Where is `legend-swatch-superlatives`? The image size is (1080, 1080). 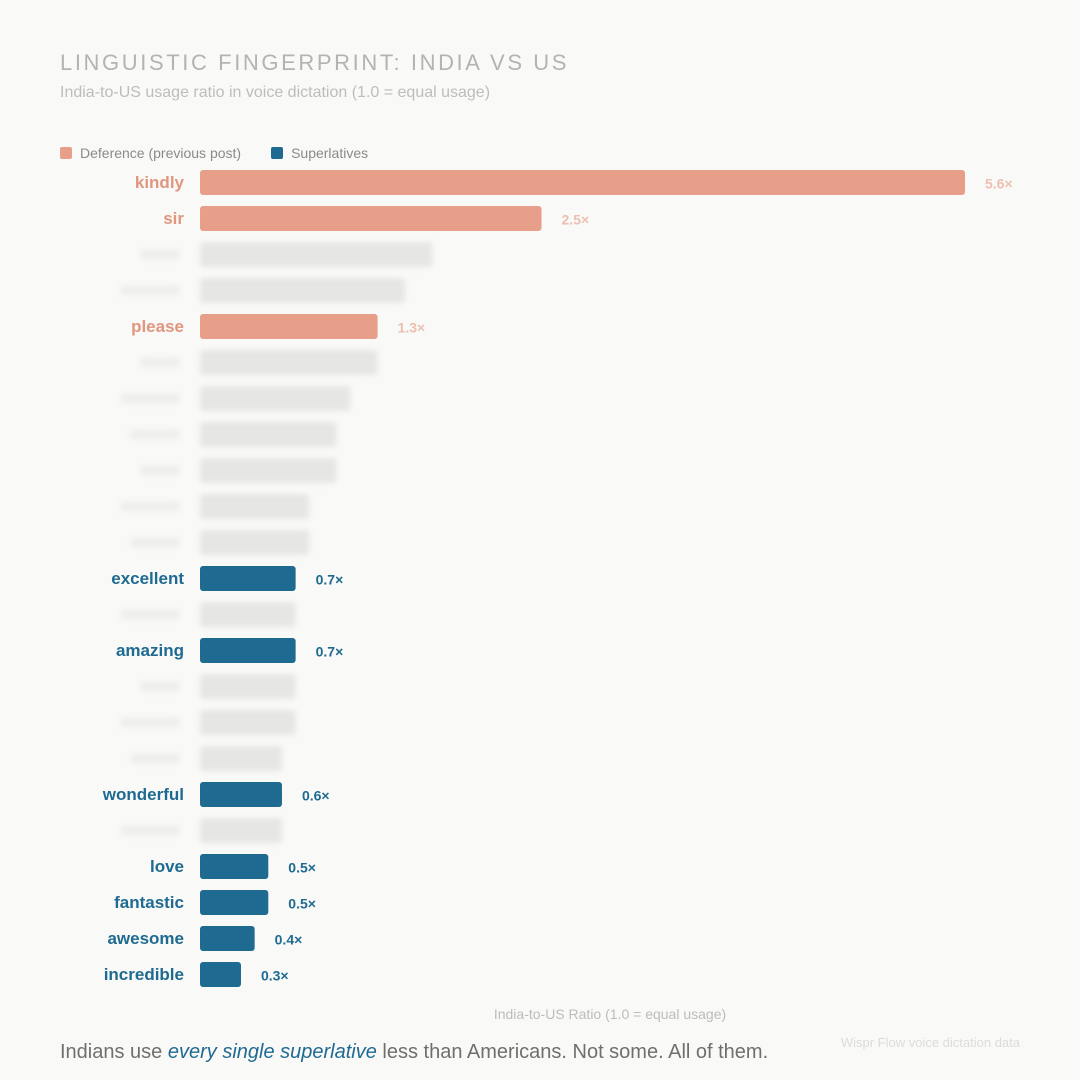
legend-swatch-superlatives is located at coordinates (277, 153).